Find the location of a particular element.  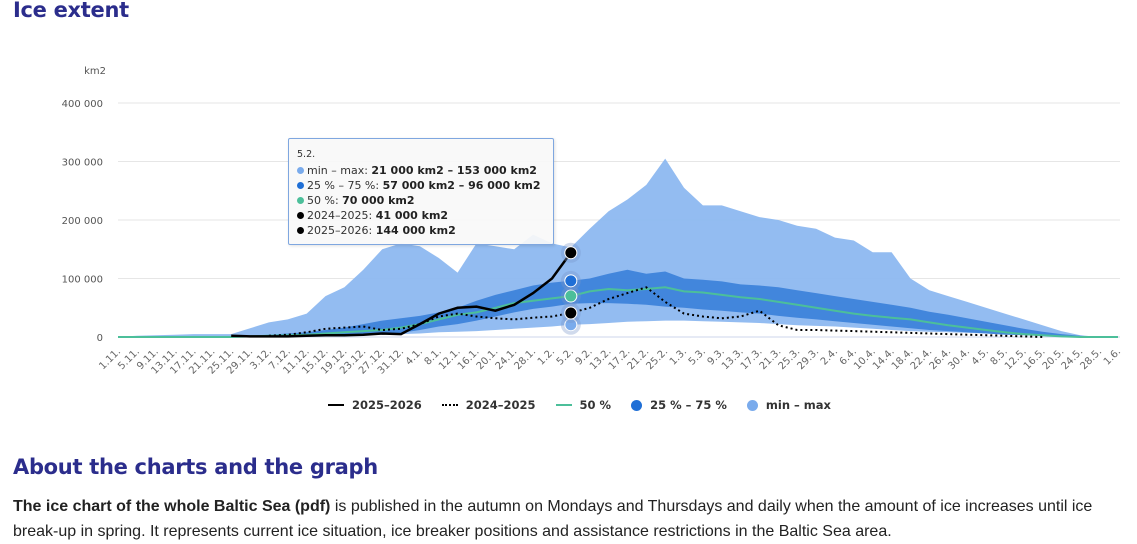

x-tick-label: 5.3. is located at coordinates (697, 356).